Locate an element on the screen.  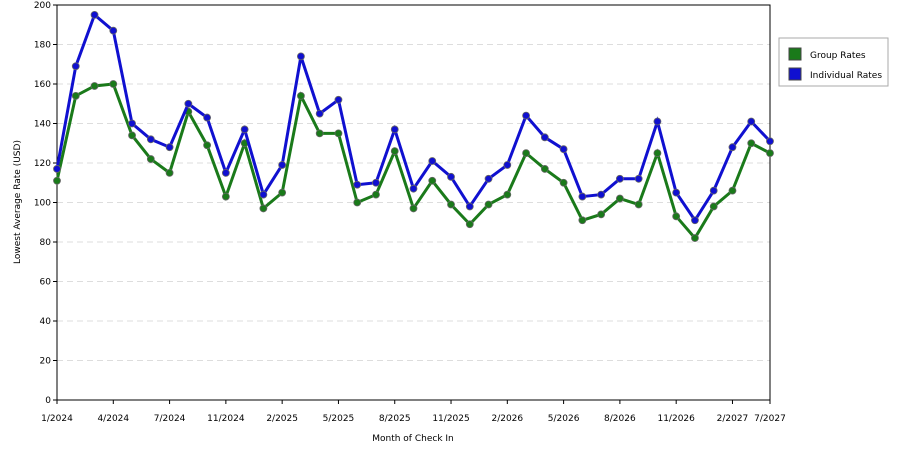
x-tick-label: 2/2027 is located at coordinates (733, 419).